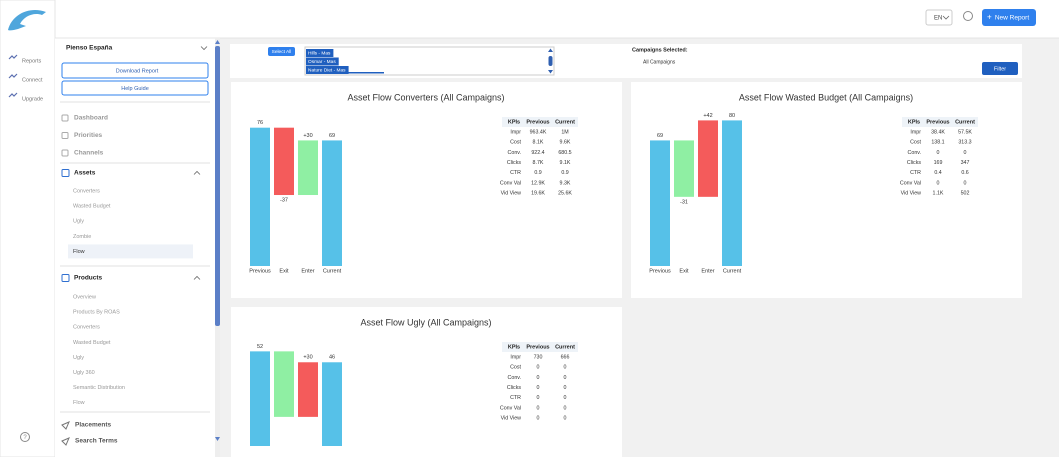  What do you see at coordinates (914, 163) in the screenshot?
I see `table-cell: Clicks` at bounding box center [914, 163].